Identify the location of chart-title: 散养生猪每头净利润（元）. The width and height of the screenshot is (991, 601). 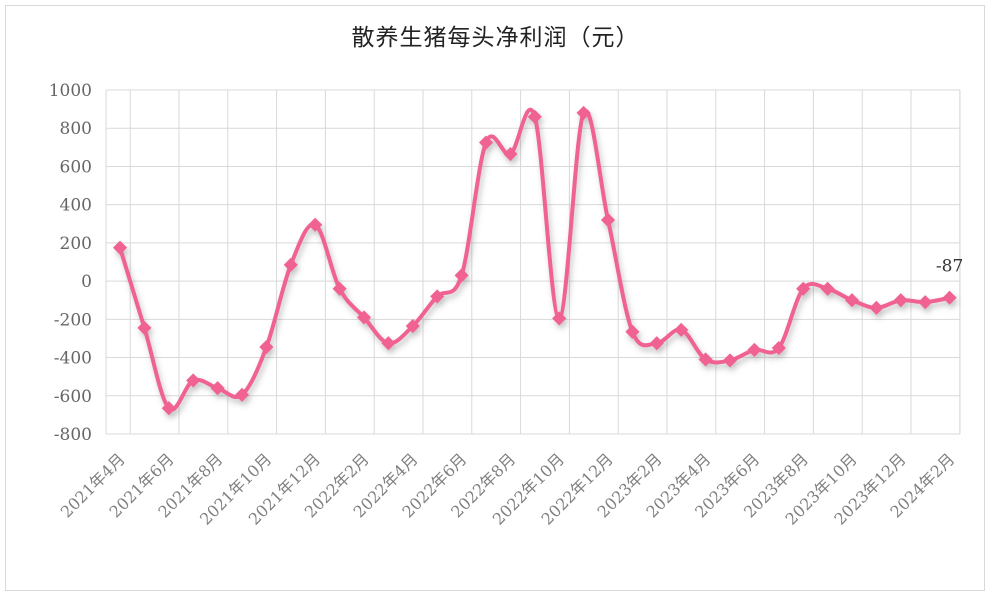
(495, 38).